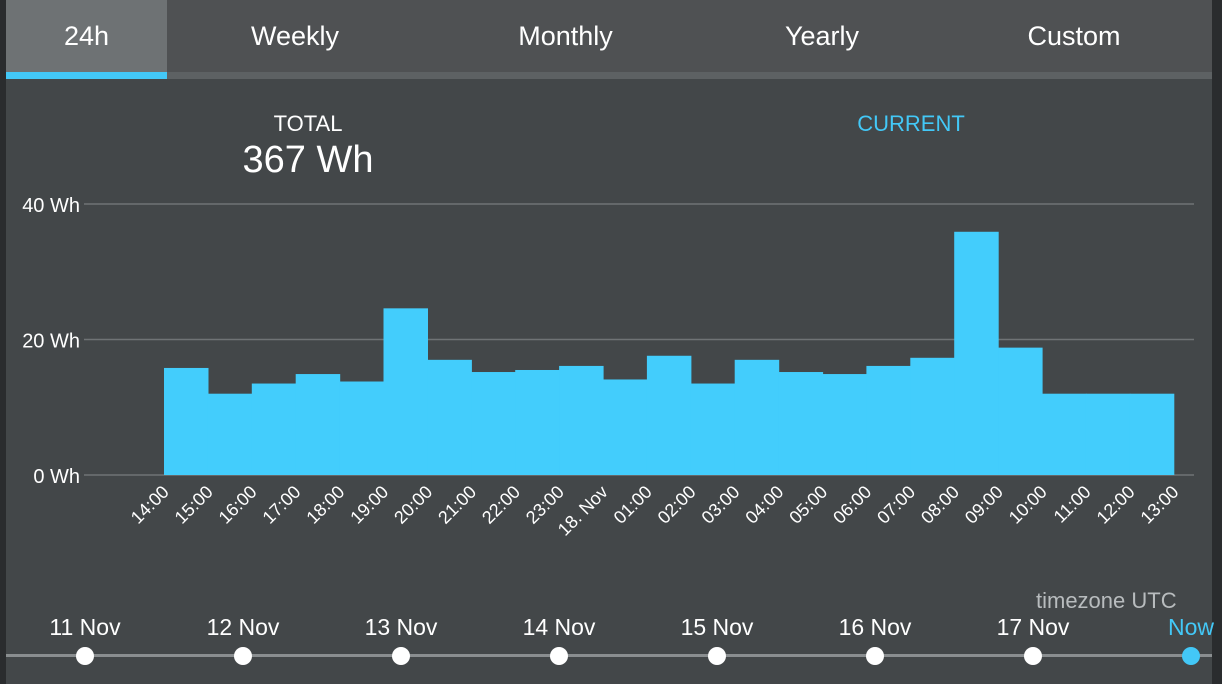 The image size is (1222, 684). What do you see at coordinates (633, 505) in the screenshot?
I see `x-tick-label: 01:00` at bounding box center [633, 505].